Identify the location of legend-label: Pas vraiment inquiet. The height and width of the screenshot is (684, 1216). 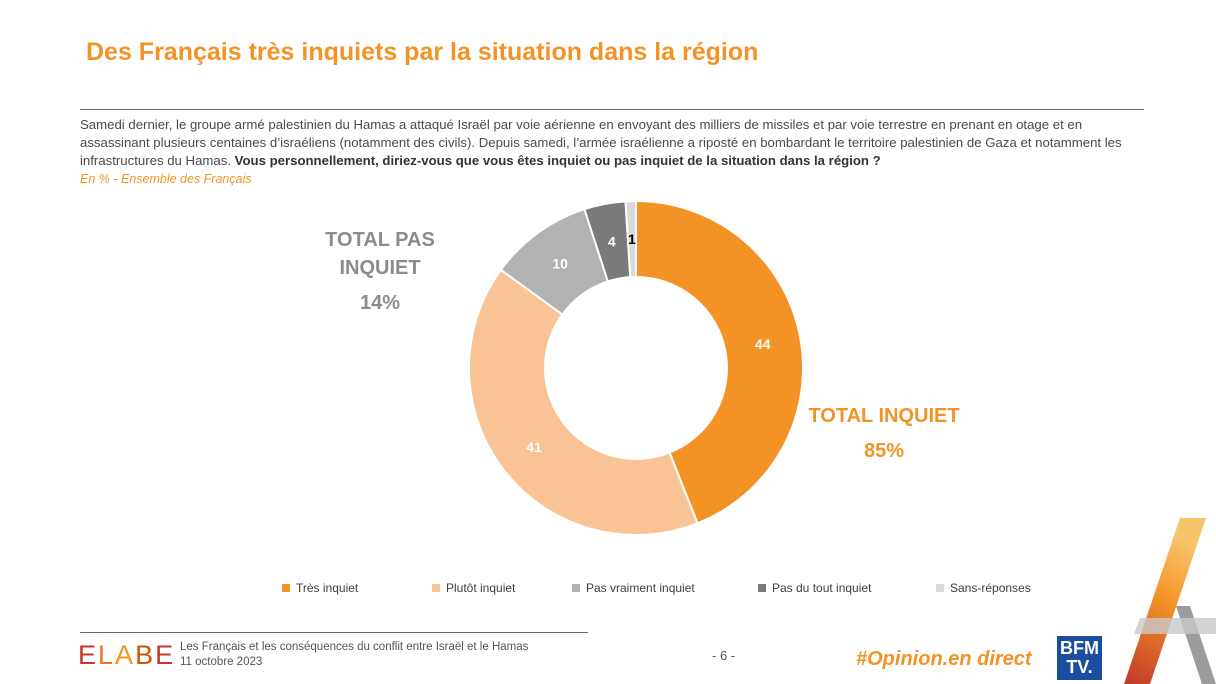
(640, 588).